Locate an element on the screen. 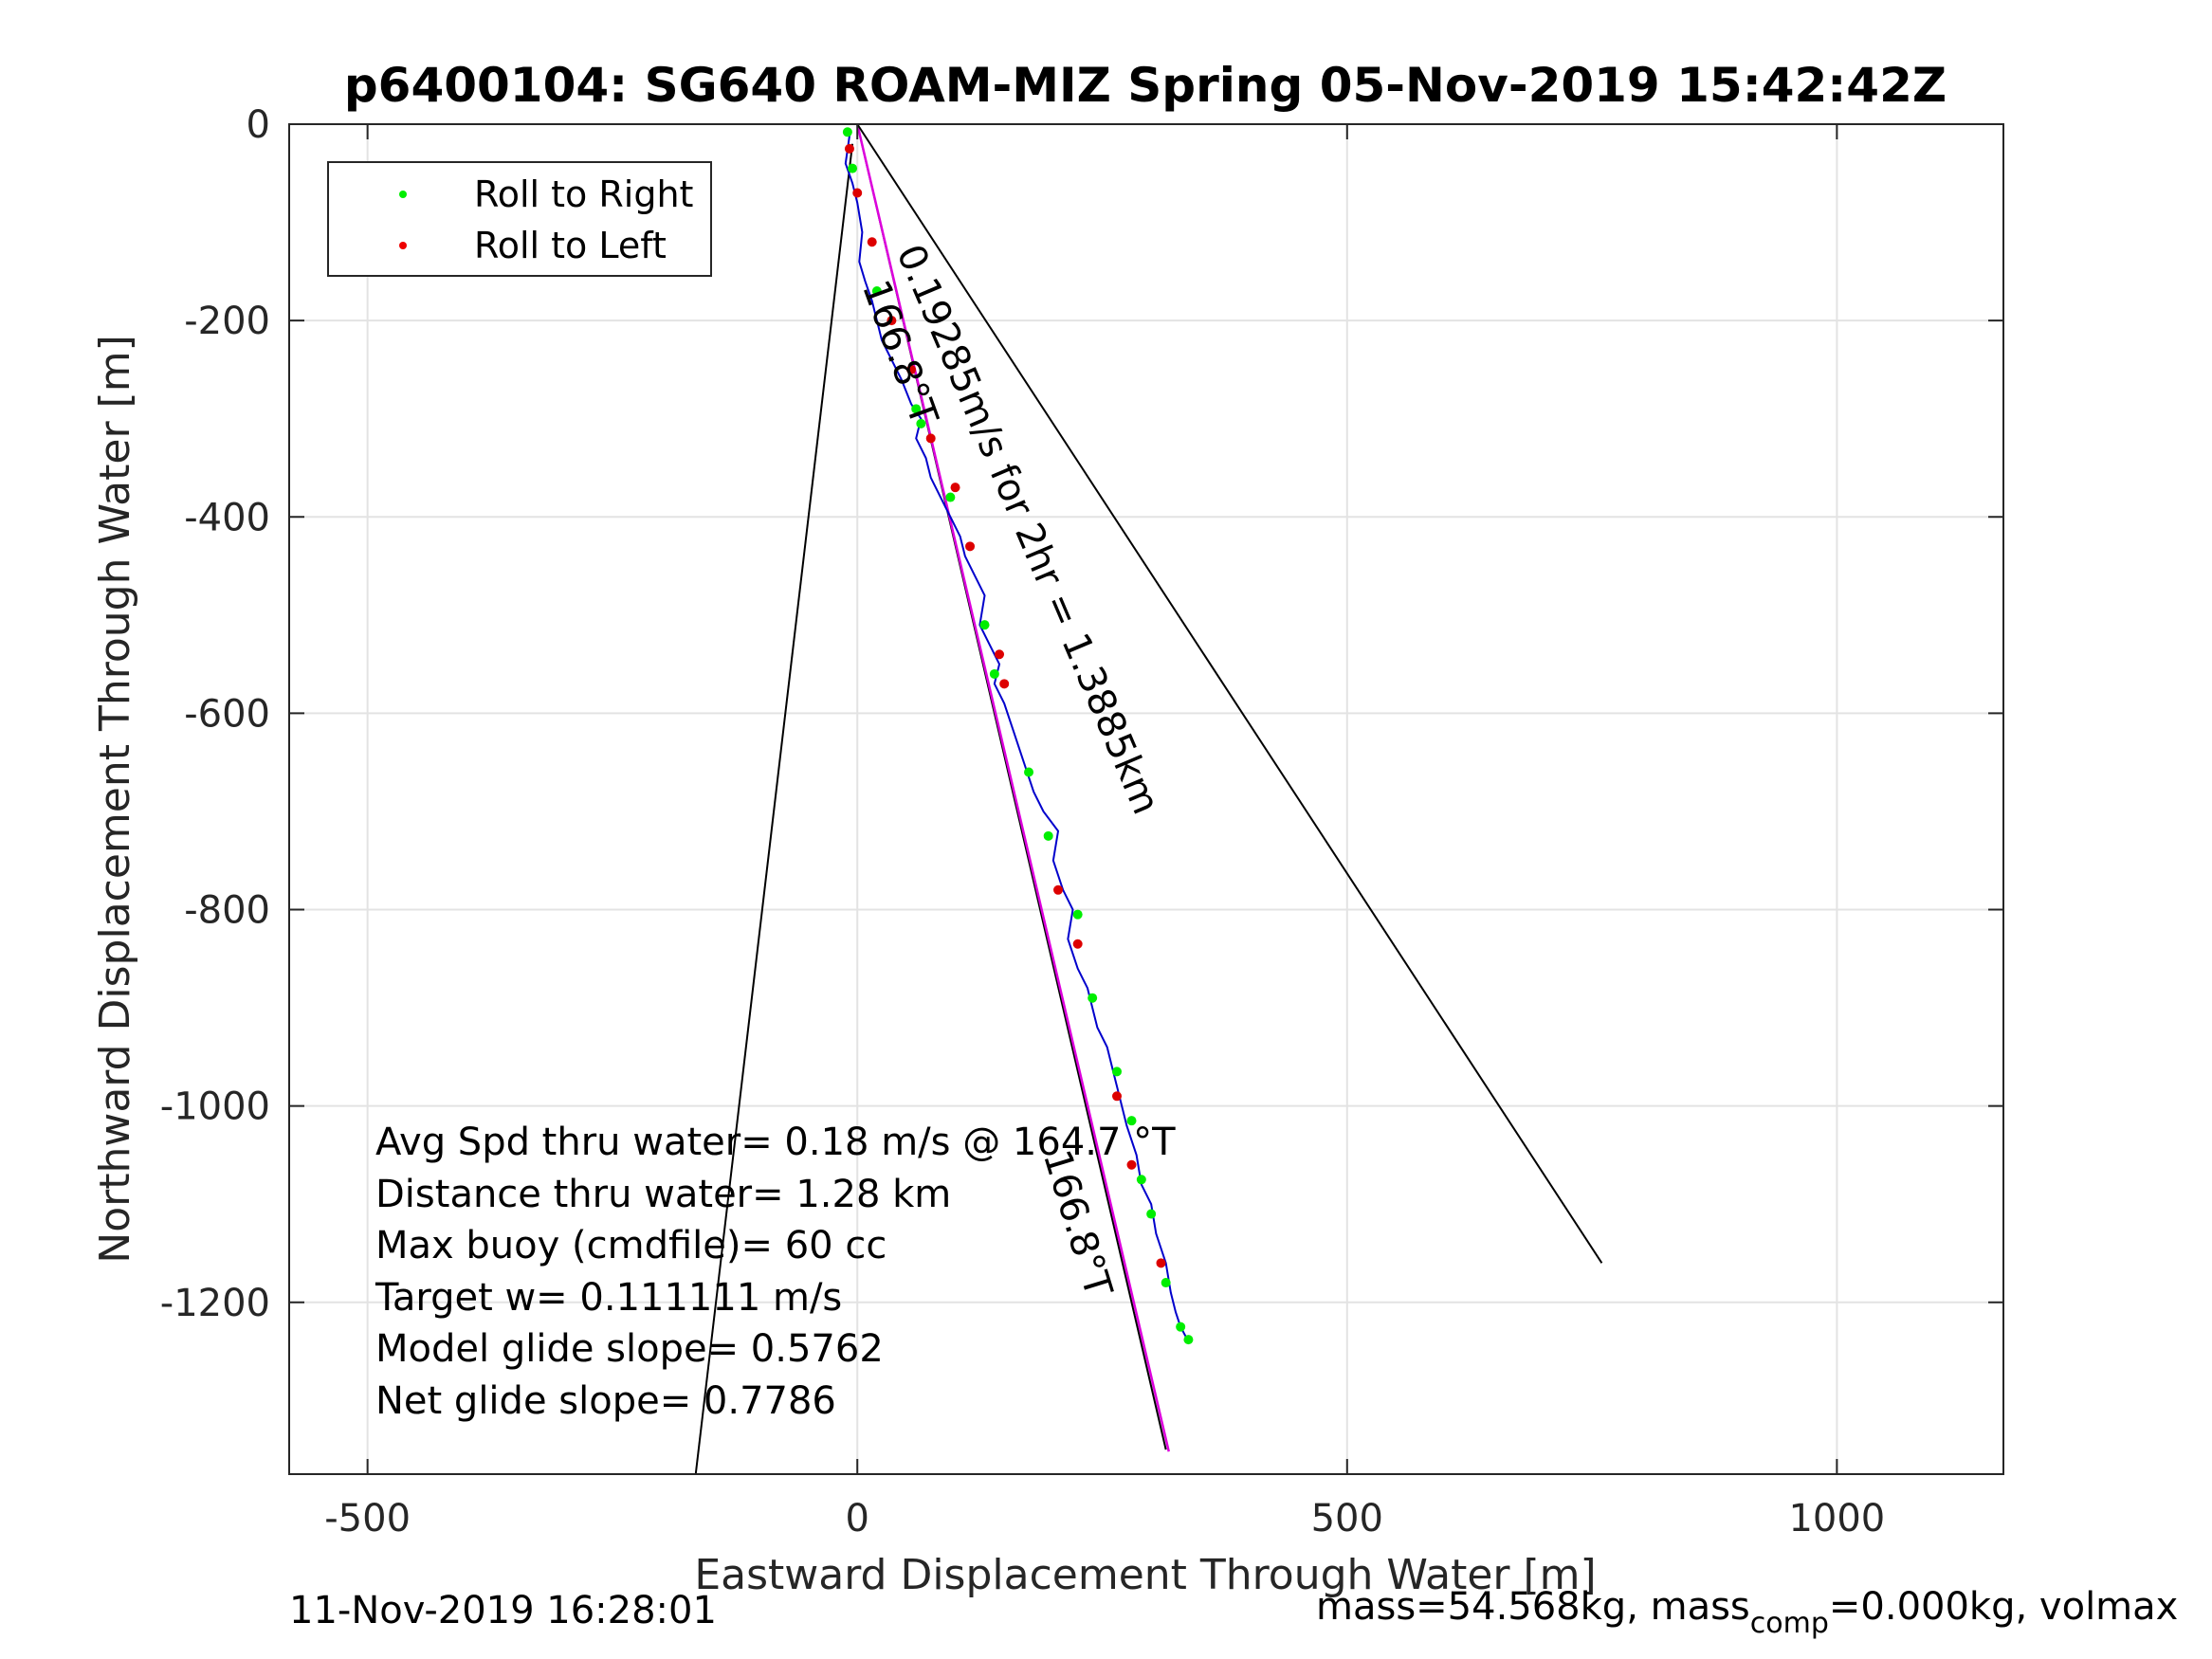 The width and height of the screenshot is (2212, 1659). legend-label-roll-right: Roll to Right is located at coordinates (583, 194).